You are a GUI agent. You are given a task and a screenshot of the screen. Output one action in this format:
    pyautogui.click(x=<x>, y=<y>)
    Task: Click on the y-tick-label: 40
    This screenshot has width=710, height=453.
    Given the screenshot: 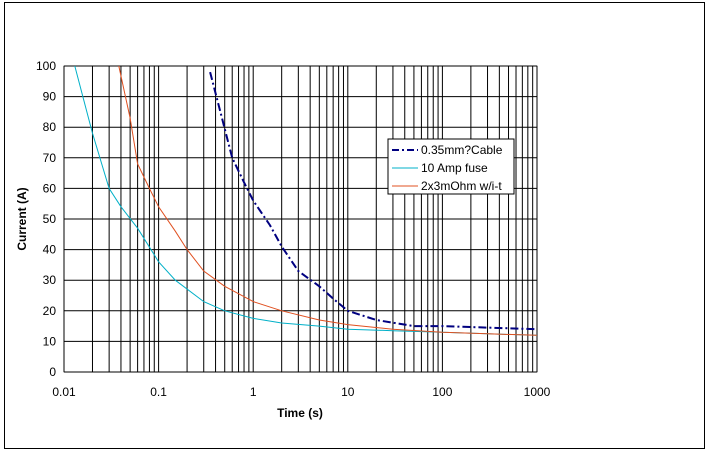 What is the action you would take?
    pyautogui.click(x=50, y=250)
    